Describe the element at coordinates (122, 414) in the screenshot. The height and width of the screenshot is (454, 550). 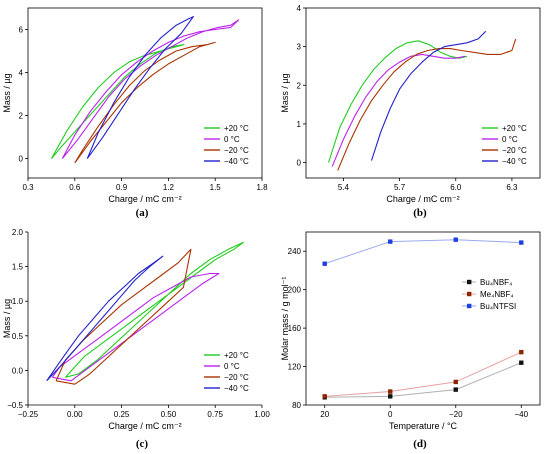
I see `x-tick-label: 0.25` at that location.